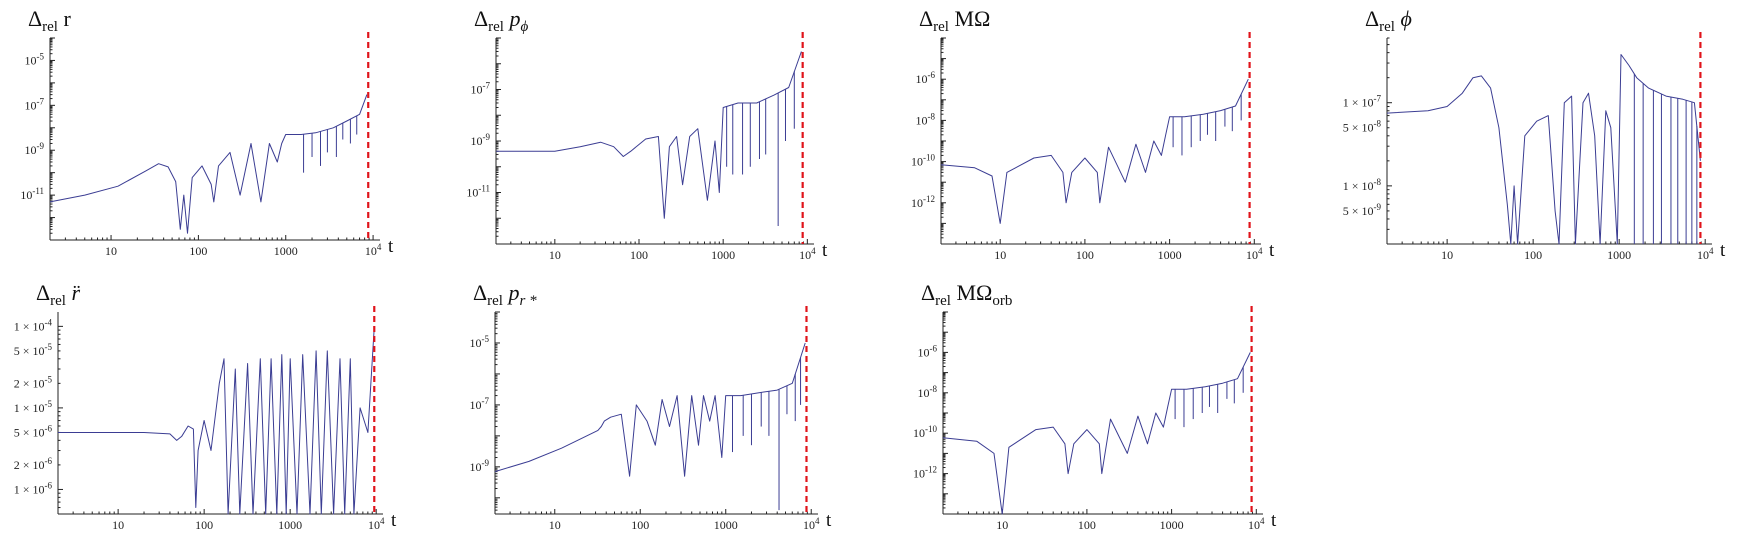 The width and height of the screenshot is (1740, 539). I want to click on panel-title: Δrel r, so click(49, 20).